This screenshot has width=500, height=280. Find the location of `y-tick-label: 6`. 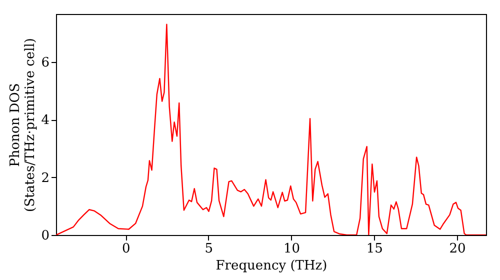

y-tick-label: 6 is located at coordinates (45, 63).